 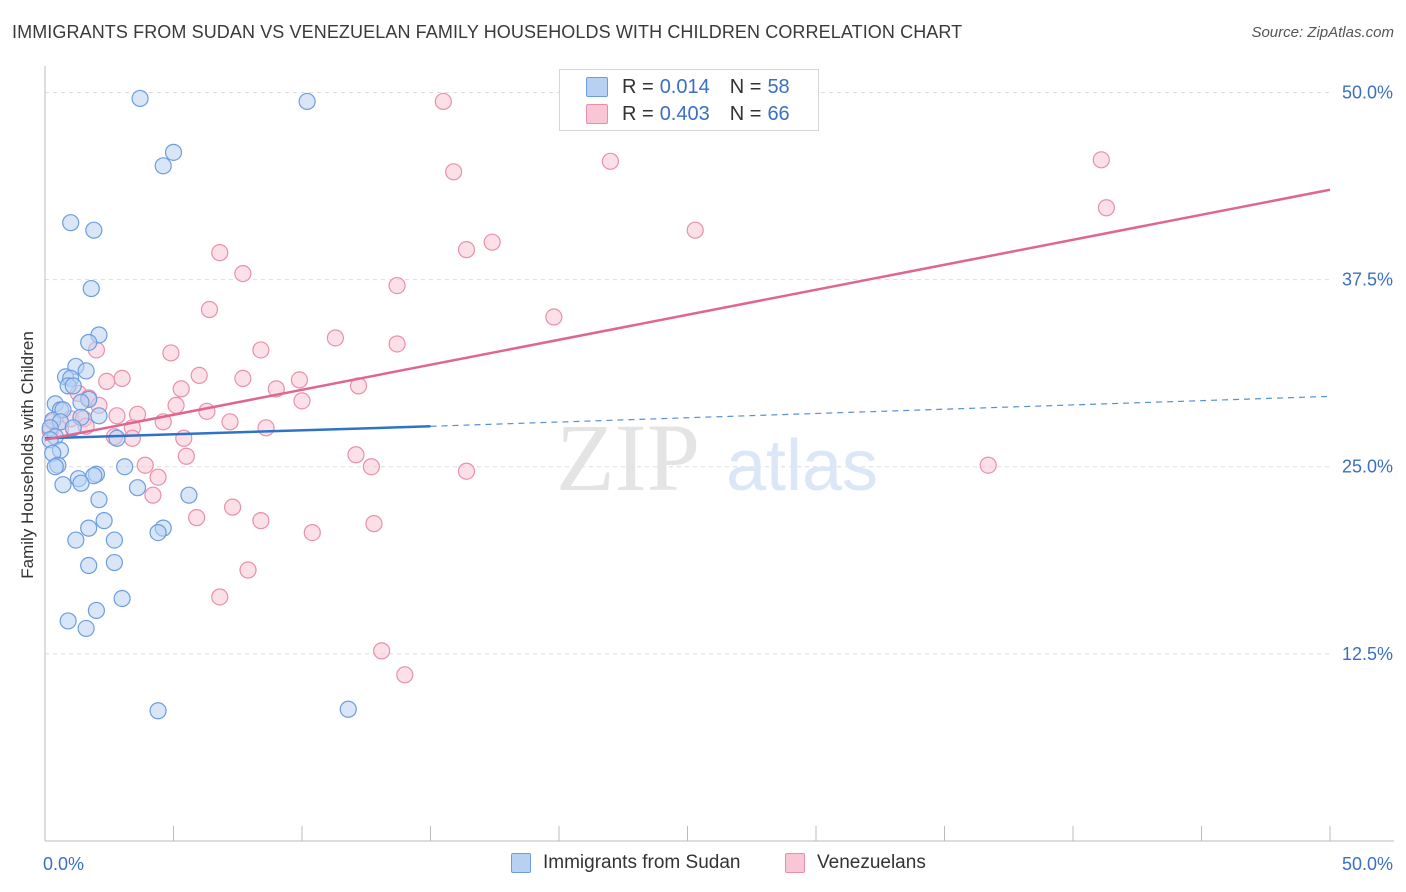 I want to click on legend-item-label: Venezuelans, so click(x=871, y=862).